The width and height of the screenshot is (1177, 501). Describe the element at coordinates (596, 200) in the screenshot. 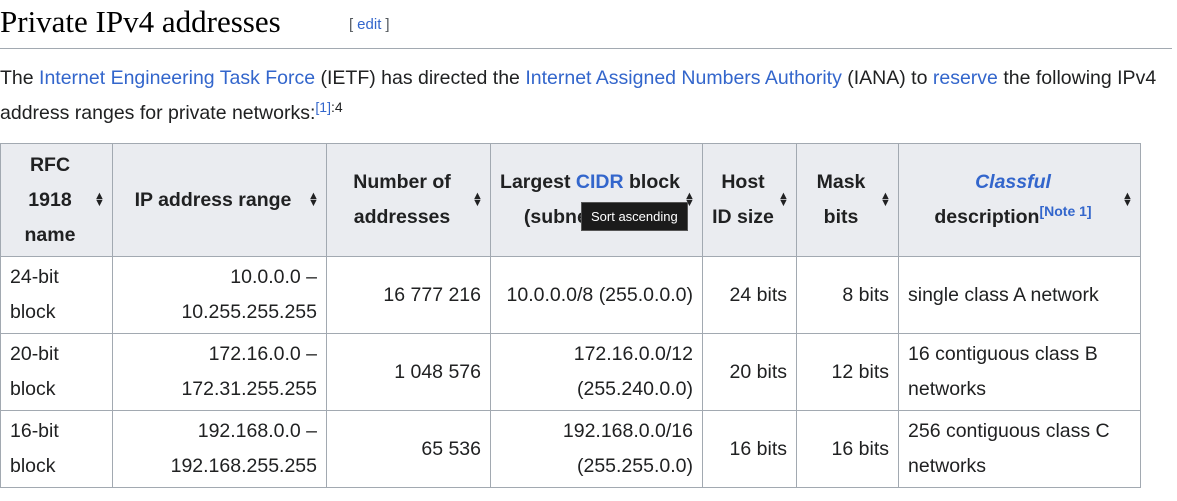

I see `column-header-cidr: Largest CIDR block (subnet mask) ▲▼` at that location.